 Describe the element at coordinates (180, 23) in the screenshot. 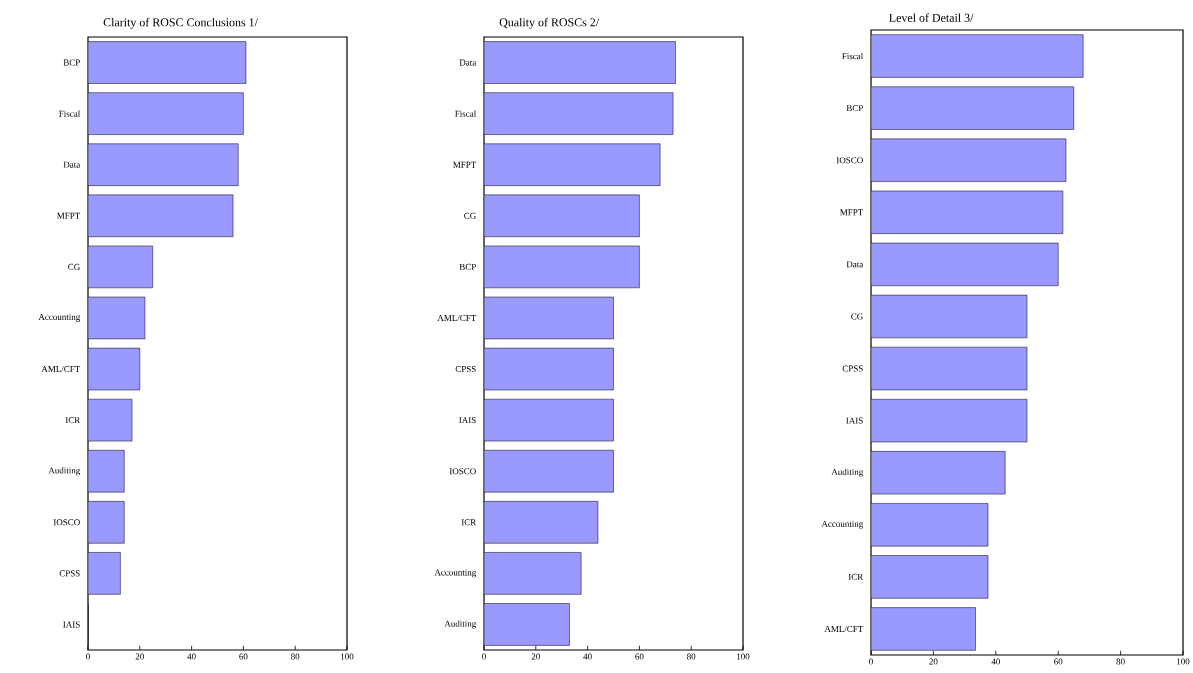

I see `chart-title: Clarity of ROSC Conclusions 1/` at that location.